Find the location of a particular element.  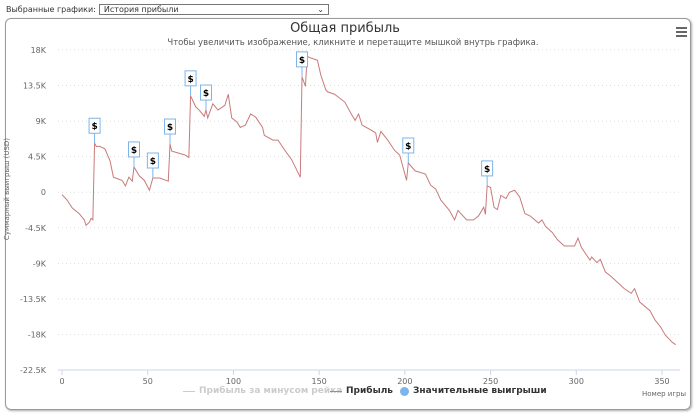

legend-label: Прибыль is located at coordinates (369, 391).